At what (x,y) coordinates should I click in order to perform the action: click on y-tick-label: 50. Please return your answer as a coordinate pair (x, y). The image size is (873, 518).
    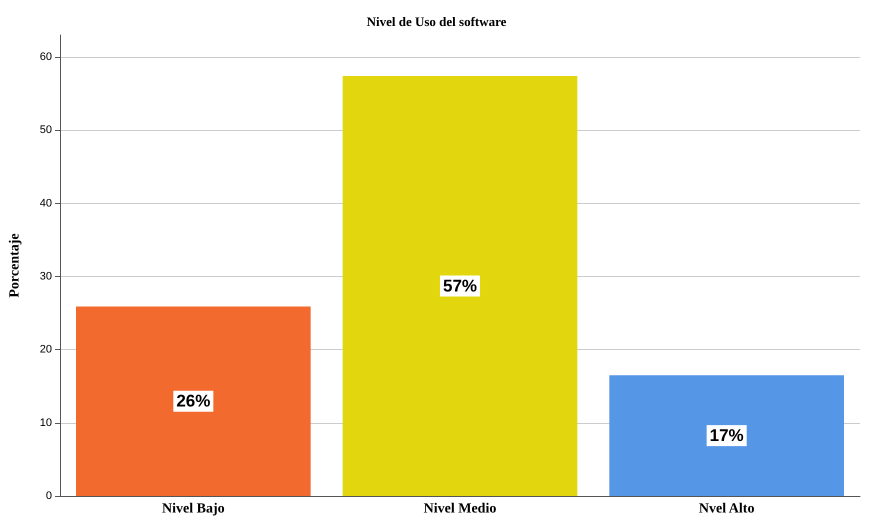
    Looking at the image, I should click on (46, 130).